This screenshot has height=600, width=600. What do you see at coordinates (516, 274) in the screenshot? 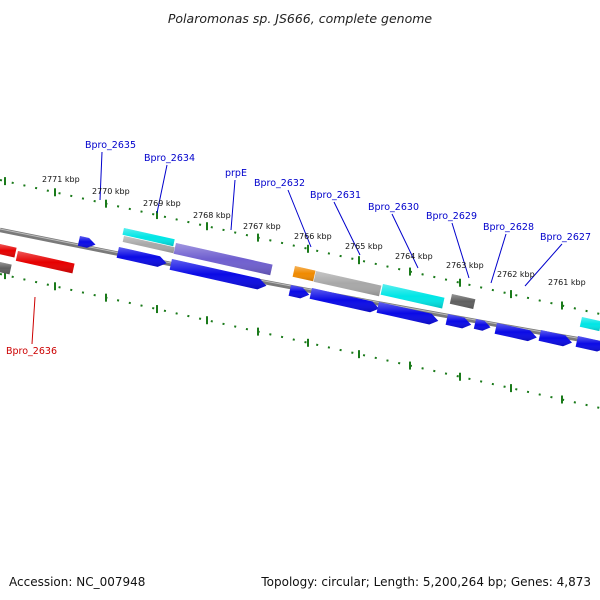
I see `tick-label: 2762 kbp` at bounding box center [516, 274].